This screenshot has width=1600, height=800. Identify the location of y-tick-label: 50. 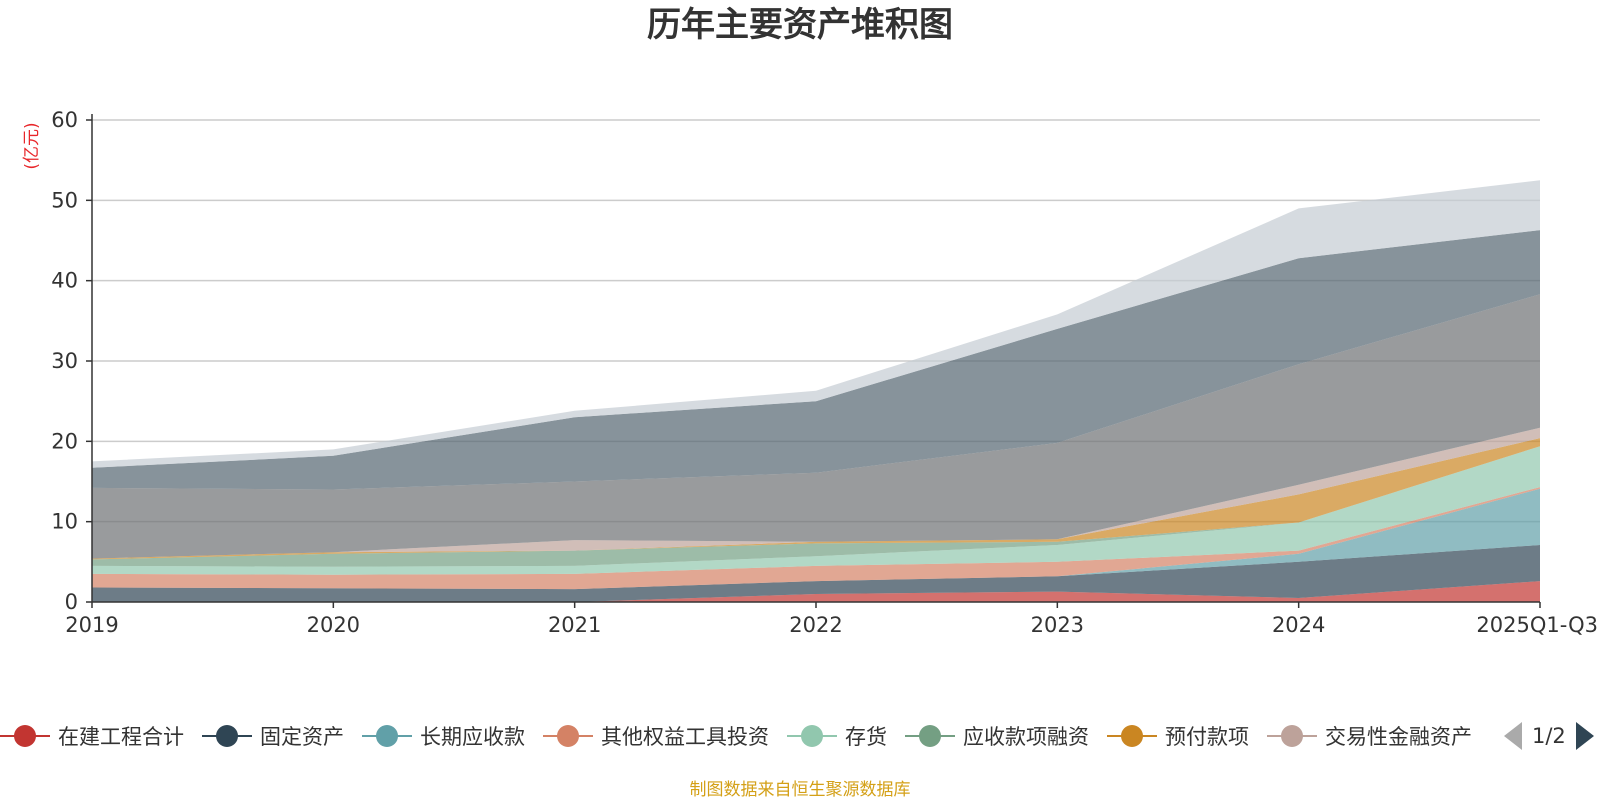
(64, 200).